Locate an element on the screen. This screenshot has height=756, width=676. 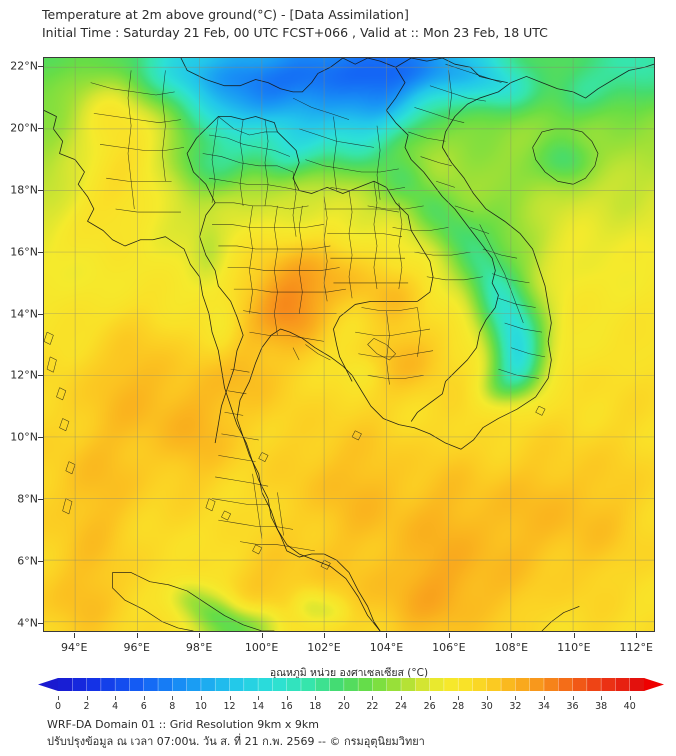
colorbar-tick-label: 34 is located at coordinates (543, 706).